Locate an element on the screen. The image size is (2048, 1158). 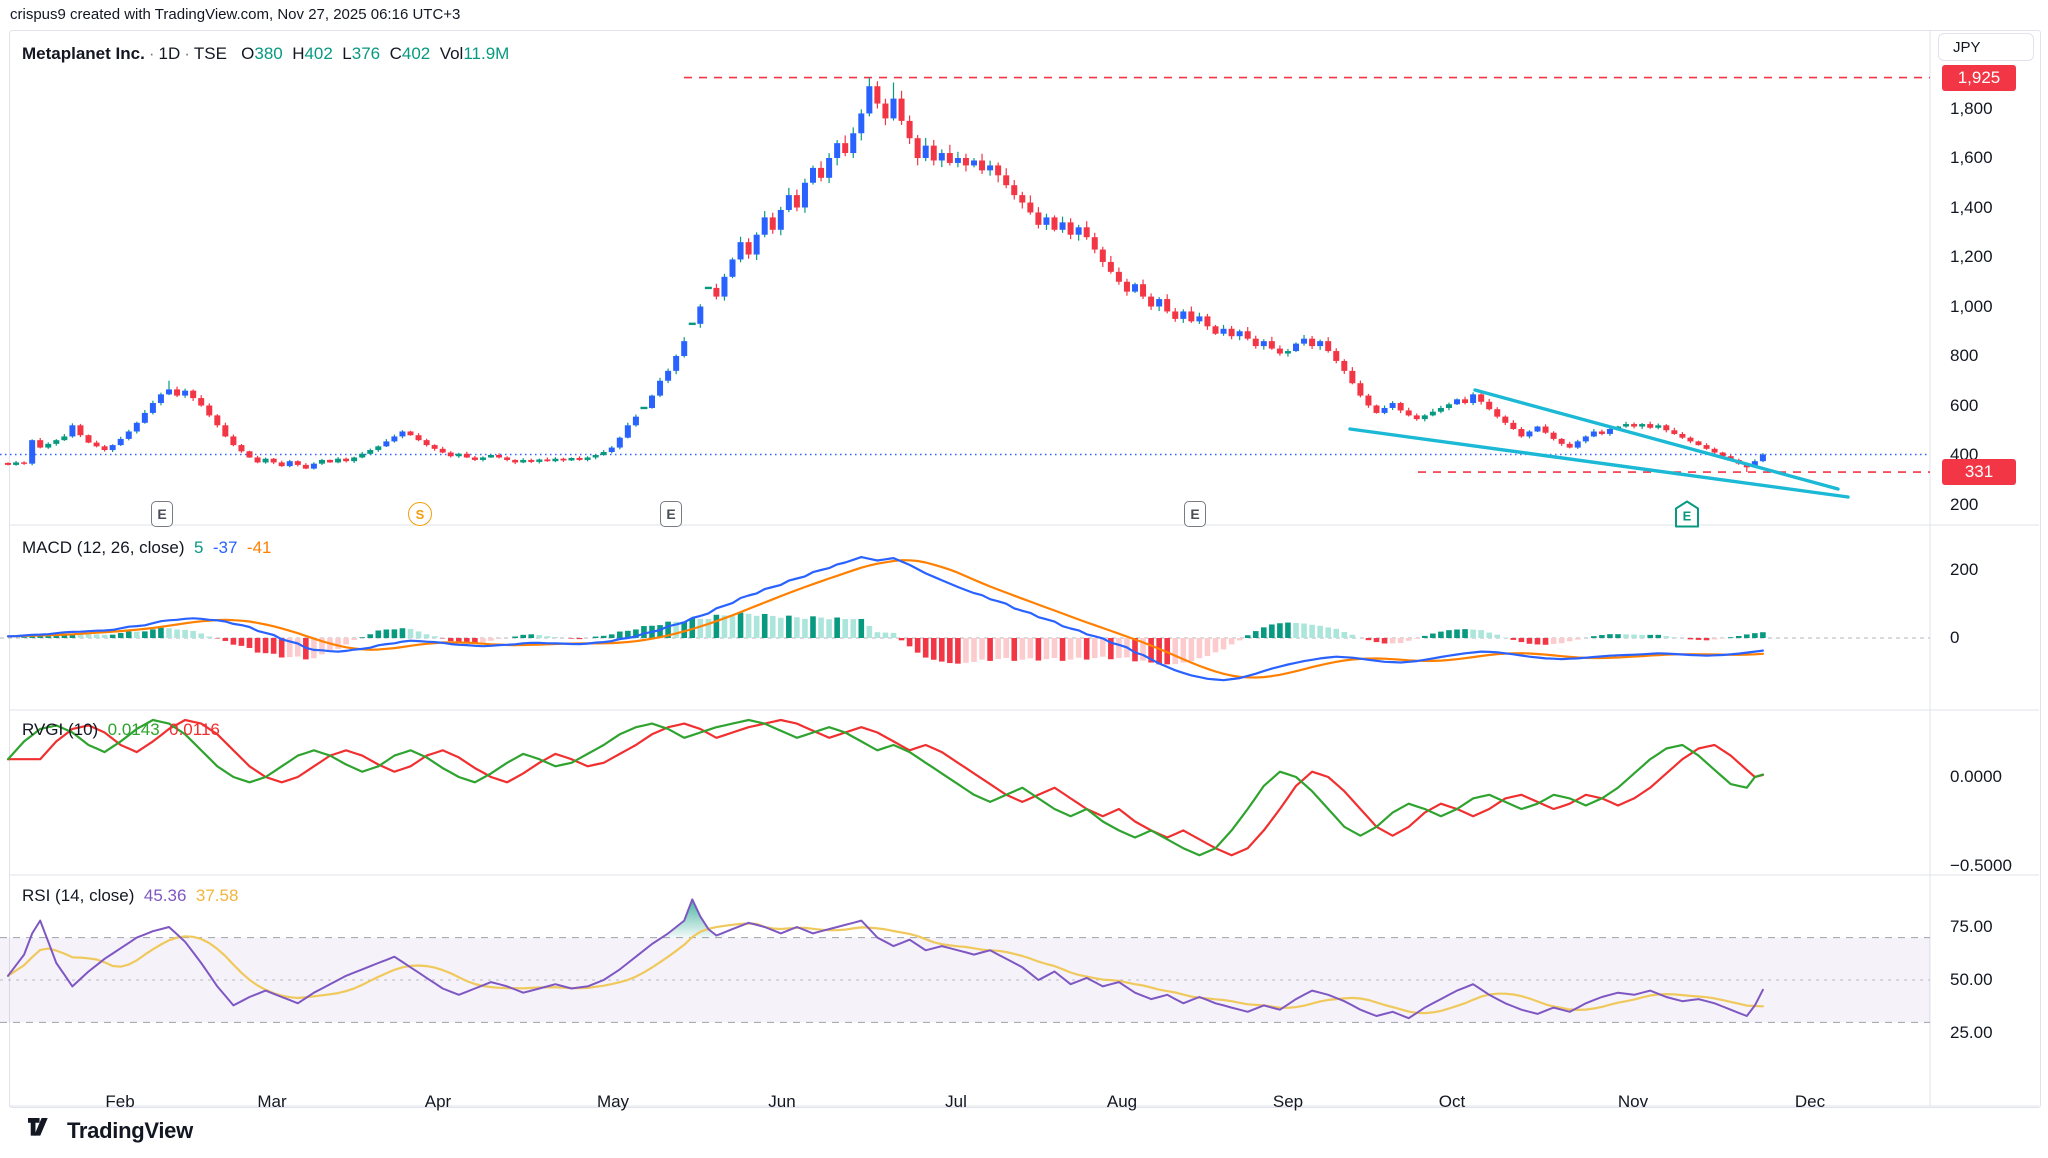
rvgi-pane is located at coordinates (885, 787).